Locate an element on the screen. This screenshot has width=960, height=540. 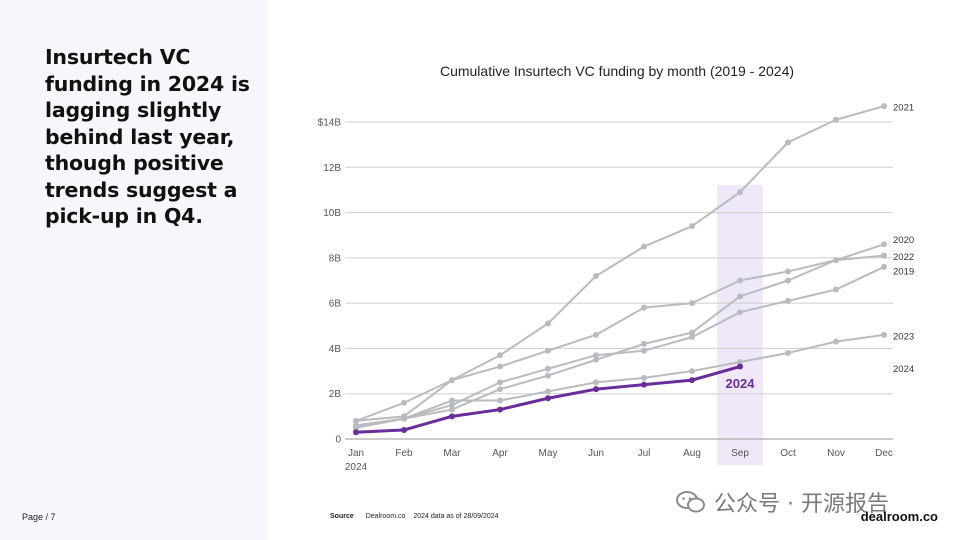
x-tick-label: Feb is located at coordinates (404, 453).